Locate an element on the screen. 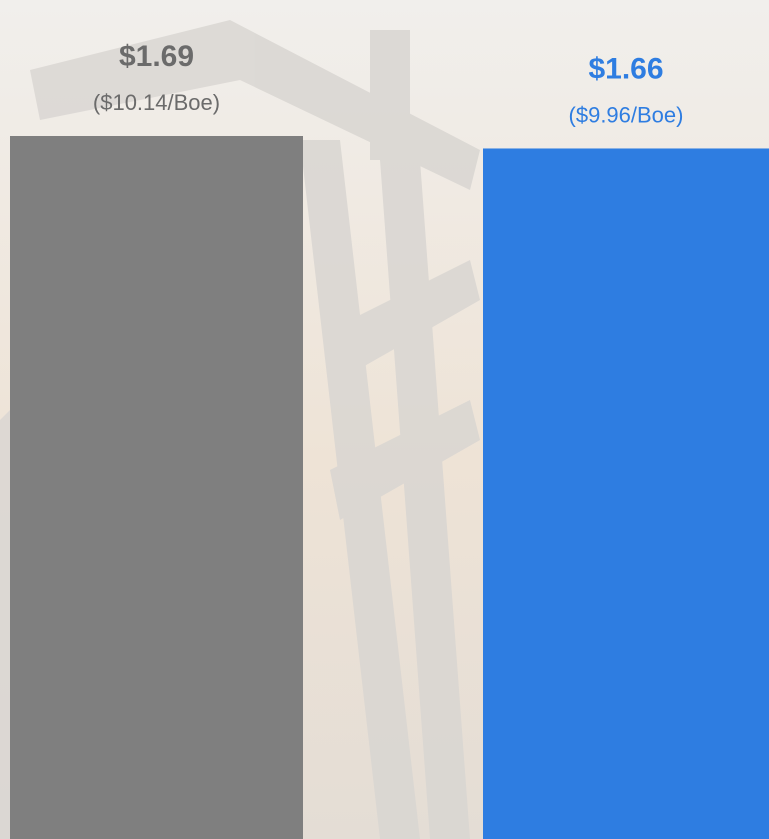  value-label: $1.66 is located at coordinates (625, 68).